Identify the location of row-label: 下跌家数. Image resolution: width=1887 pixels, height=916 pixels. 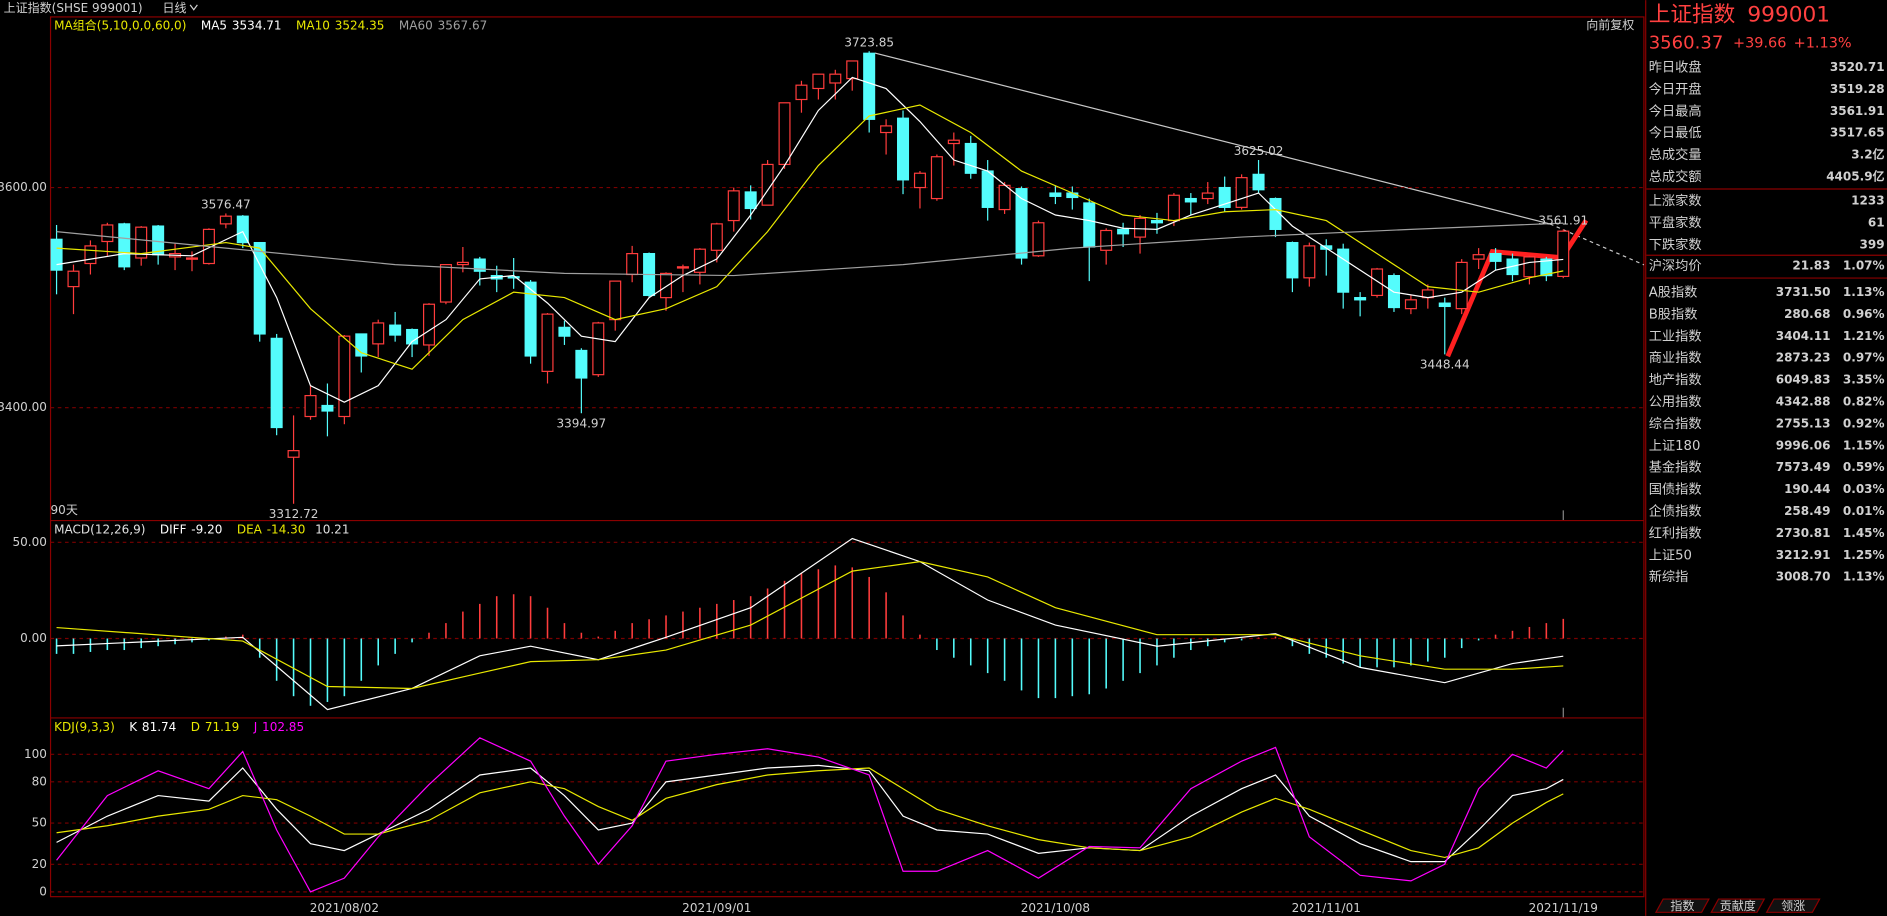
(1675, 244).